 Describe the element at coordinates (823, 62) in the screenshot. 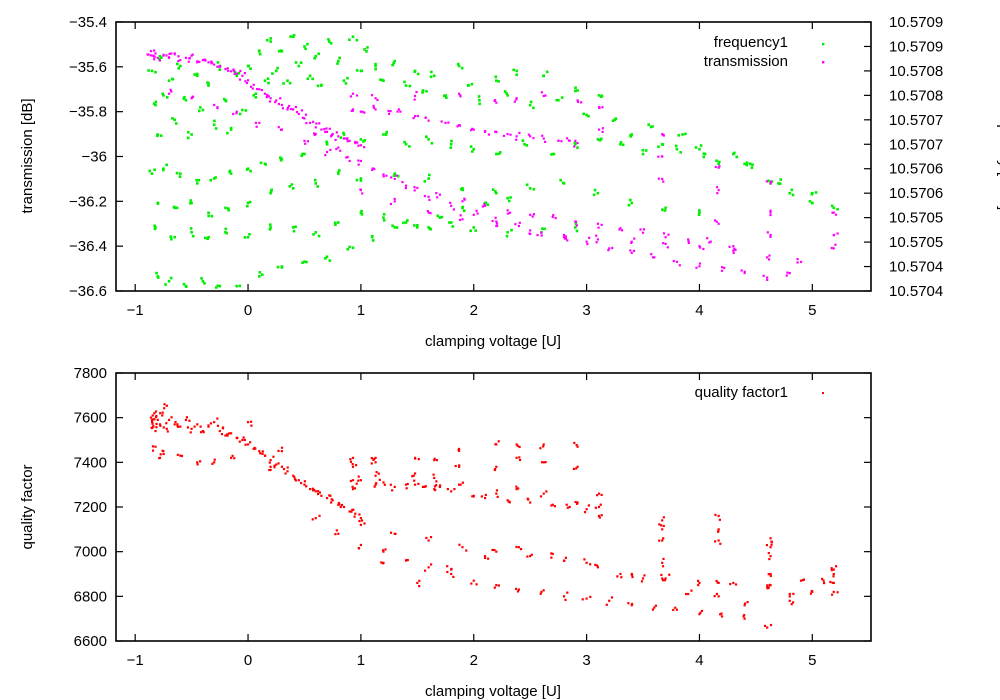

I see `legend-marker-transmission` at that location.